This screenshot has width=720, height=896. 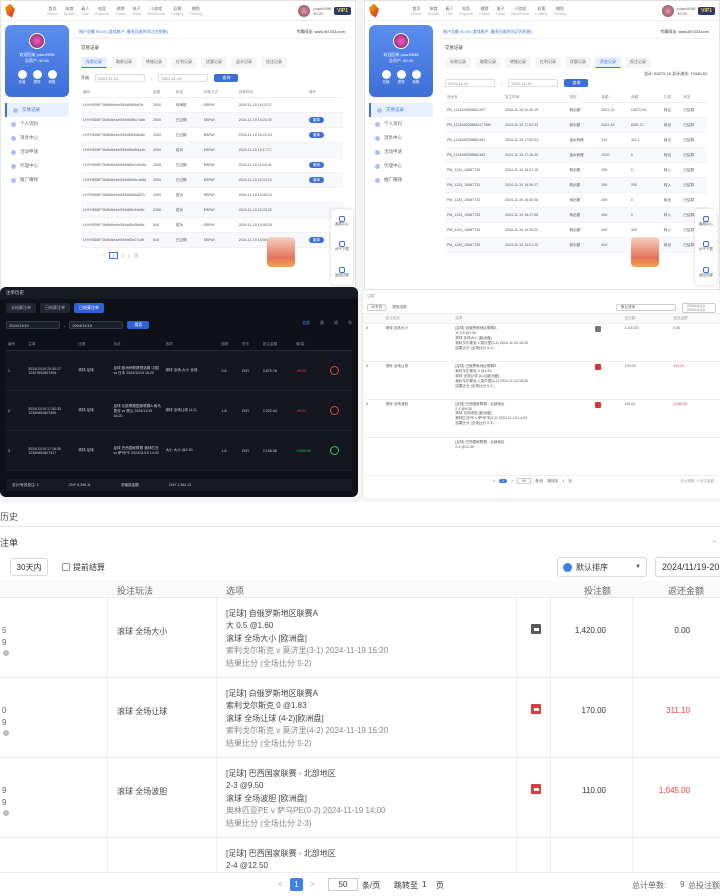 I want to click on tab-1: 取款记录, so click(x=124, y=62).